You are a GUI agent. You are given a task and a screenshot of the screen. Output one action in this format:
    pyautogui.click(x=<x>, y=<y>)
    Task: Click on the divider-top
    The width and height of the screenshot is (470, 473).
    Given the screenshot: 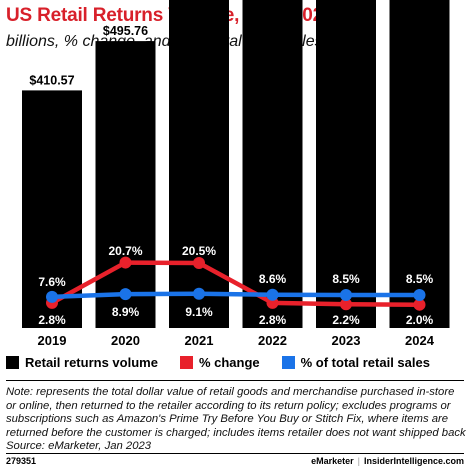 What is the action you would take?
    pyautogui.click(x=235, y=380)
    